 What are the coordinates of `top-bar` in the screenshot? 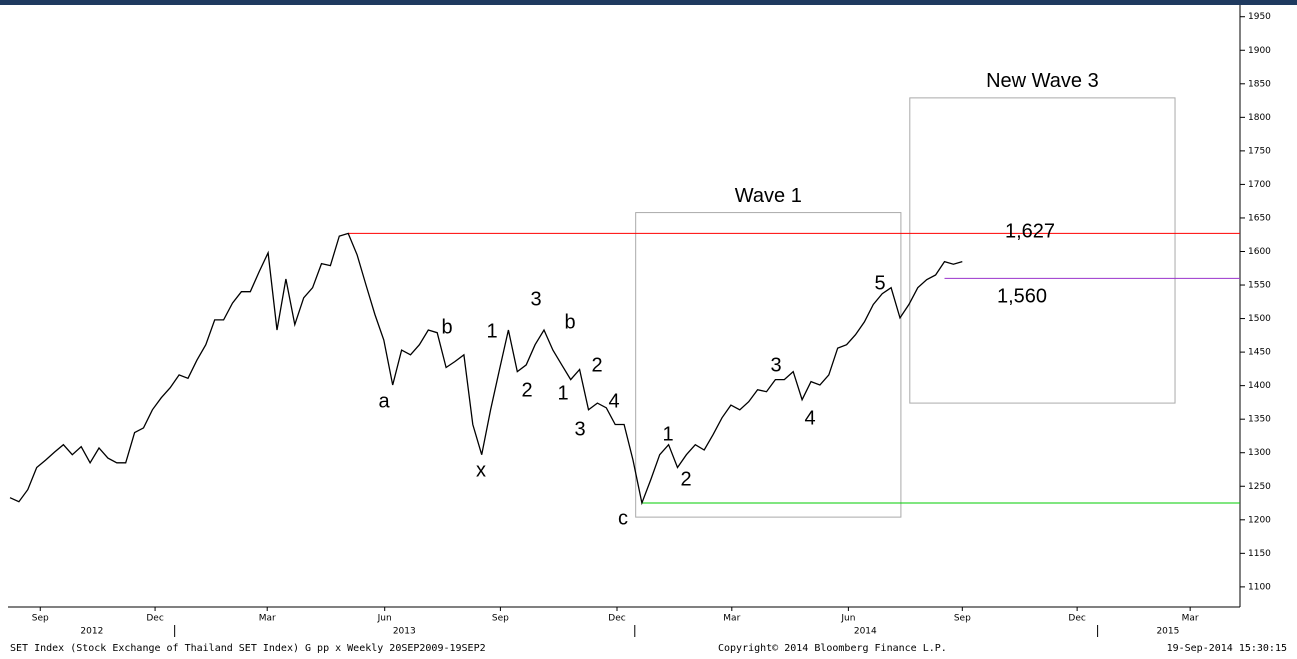 It's located at (648, 2).